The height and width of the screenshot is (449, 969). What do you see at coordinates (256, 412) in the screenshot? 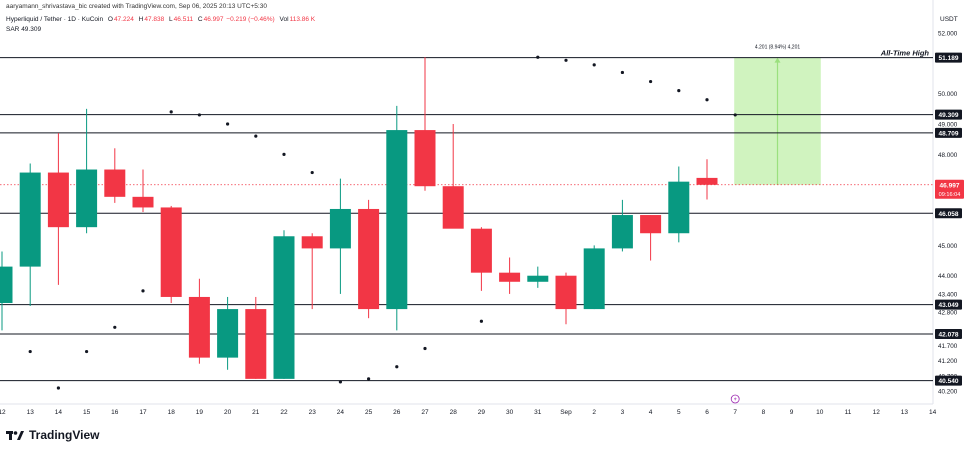
I see `x-tick-label: 21` at bounding box center [256, 412].